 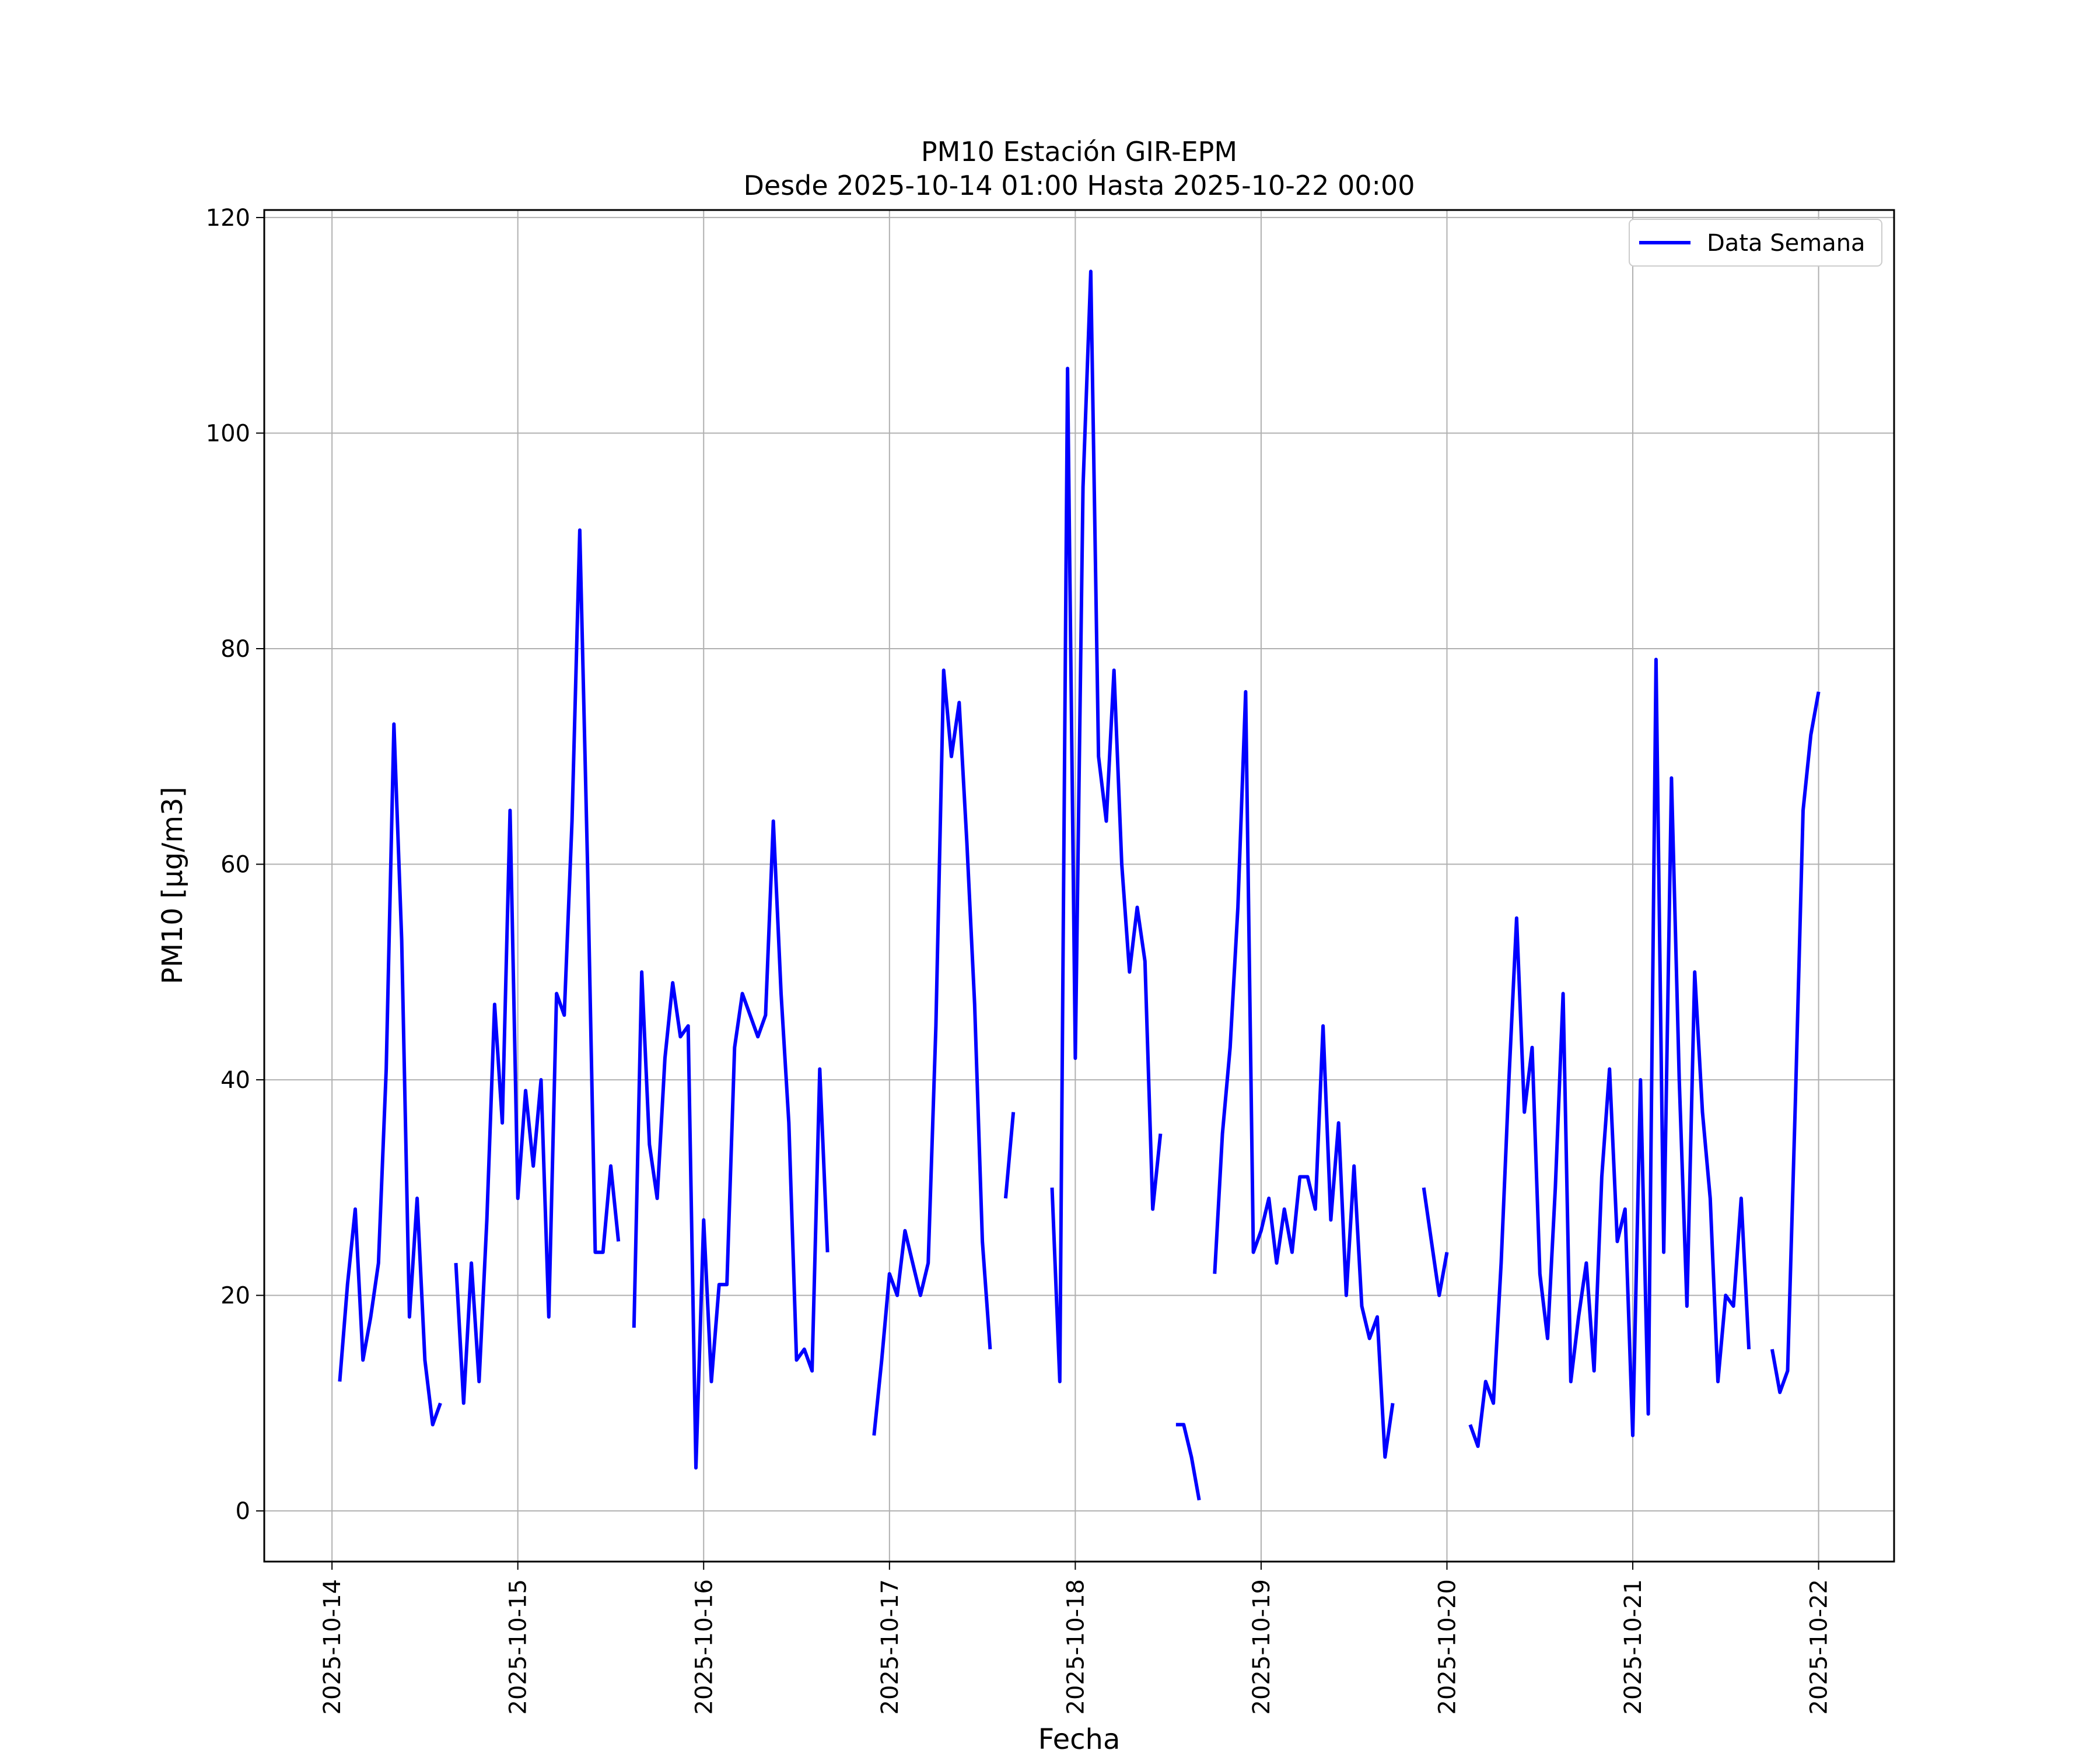 What do you see at coordinates (1819, 1646) in the screenshot?
I see `x-tick-label: 2025-10-22` at bounding box center [1819, 1646].